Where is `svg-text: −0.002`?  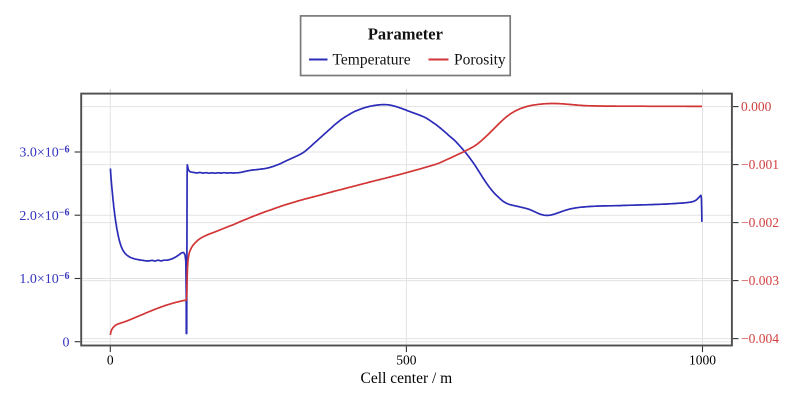
svg-text: −0.002 is located at coordinates (760, 222).